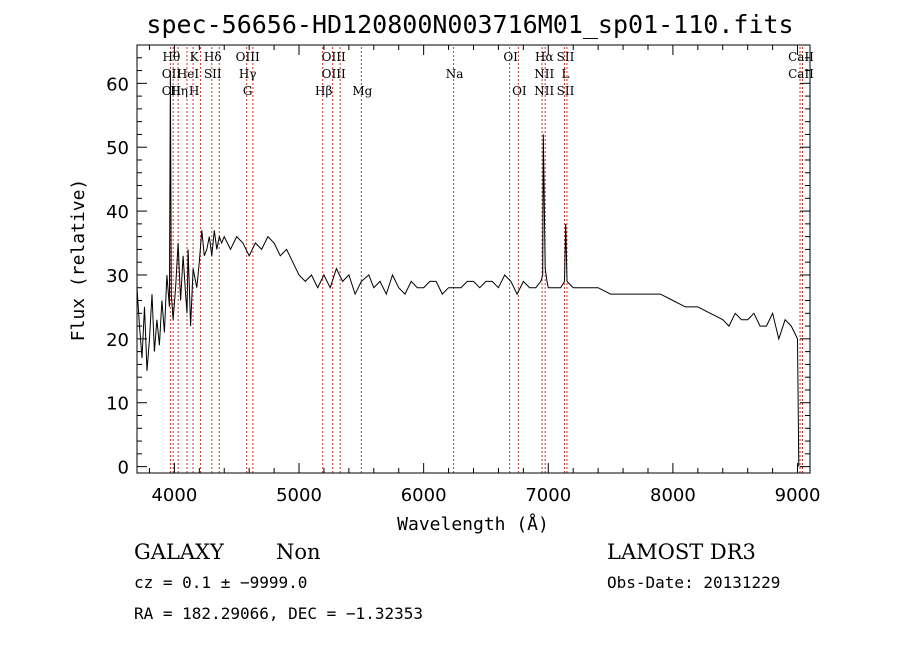 This screenshot has height=649, width=900. I want to click on y-tick-label-0: 0, so click(123, 468).